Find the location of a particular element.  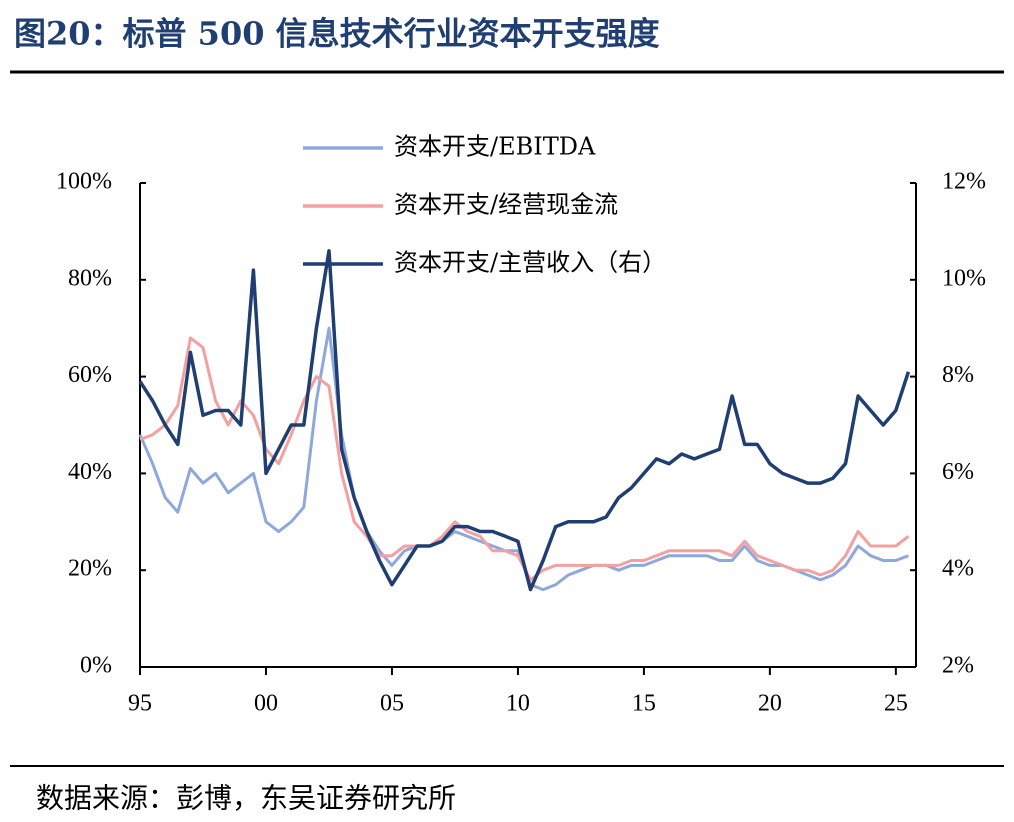

legend-label: 资本开支/EBITDA is located at coordinates (495, 147).